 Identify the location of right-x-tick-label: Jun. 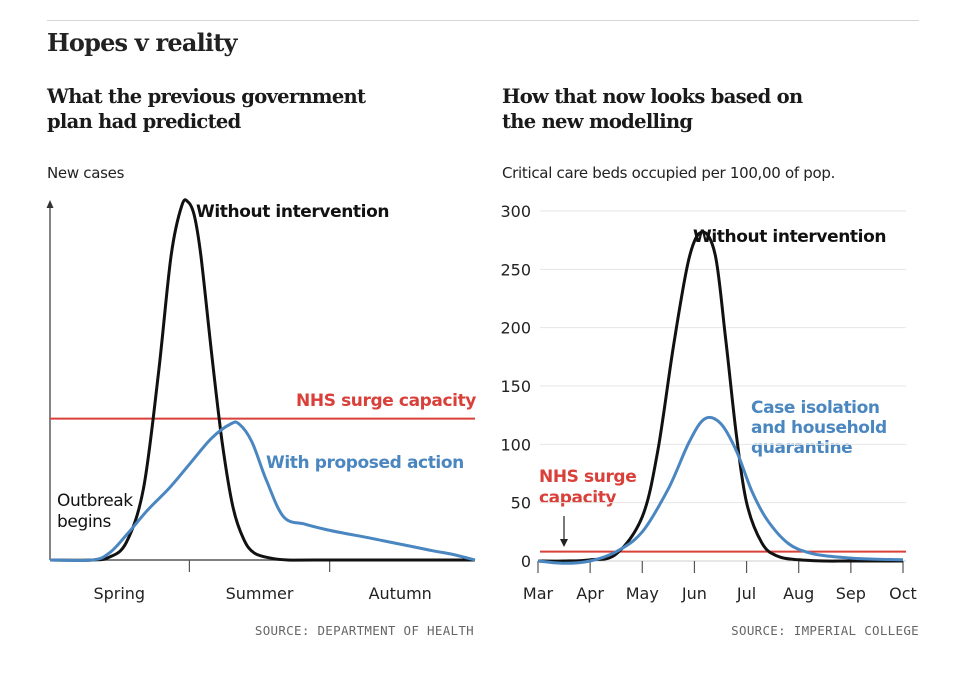
(694, 593).